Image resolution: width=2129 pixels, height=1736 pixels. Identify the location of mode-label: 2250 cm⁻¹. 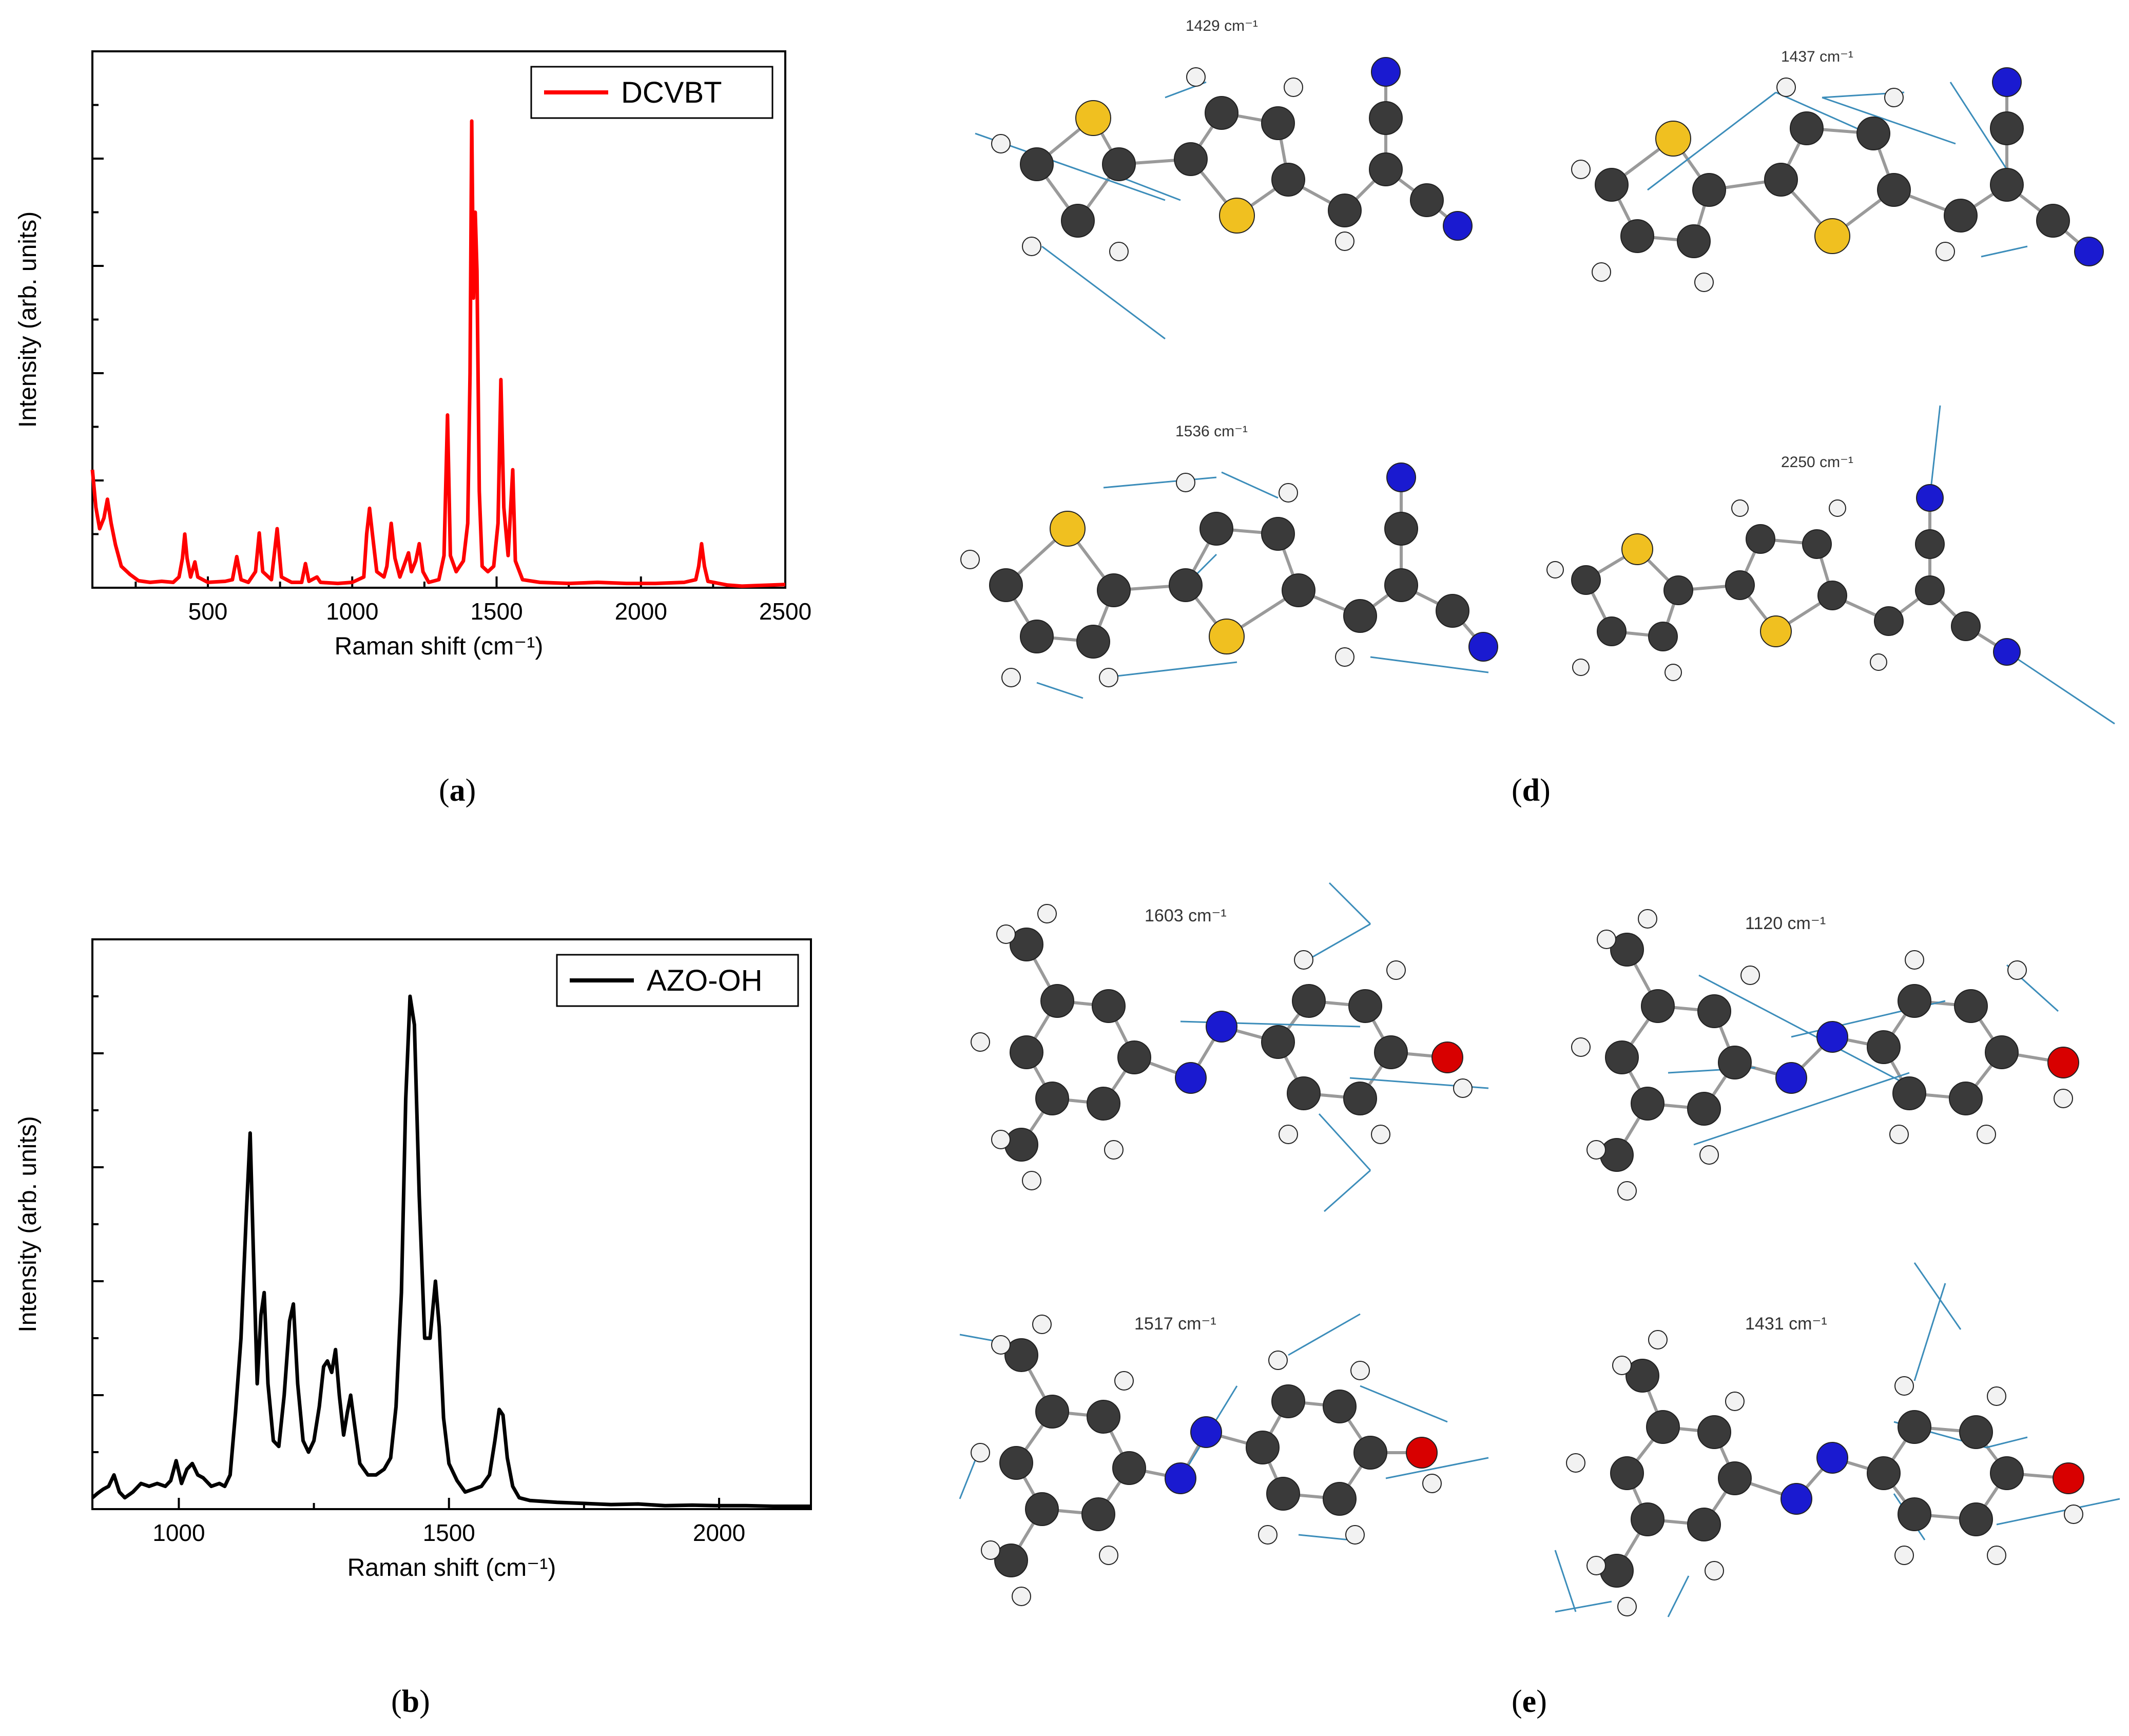
(1817, 462).